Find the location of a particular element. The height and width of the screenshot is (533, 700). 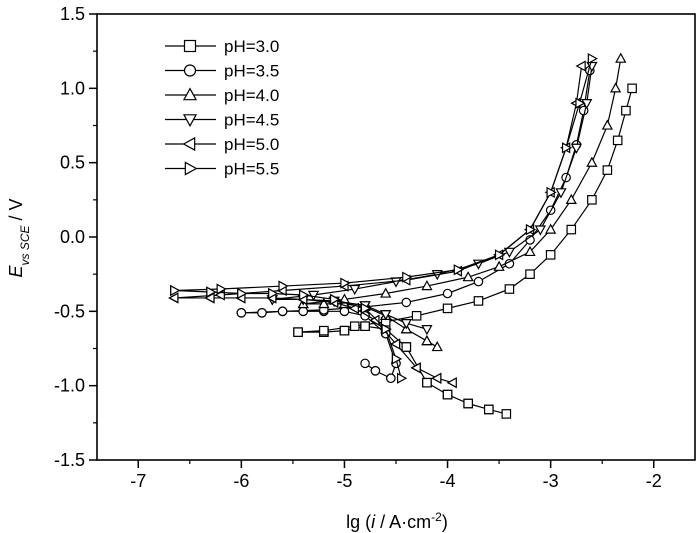

y-axis: -1.5 -1.0 -0.5 0.0 0.5 1.0 1.5 is located at coordinates (75, 237).